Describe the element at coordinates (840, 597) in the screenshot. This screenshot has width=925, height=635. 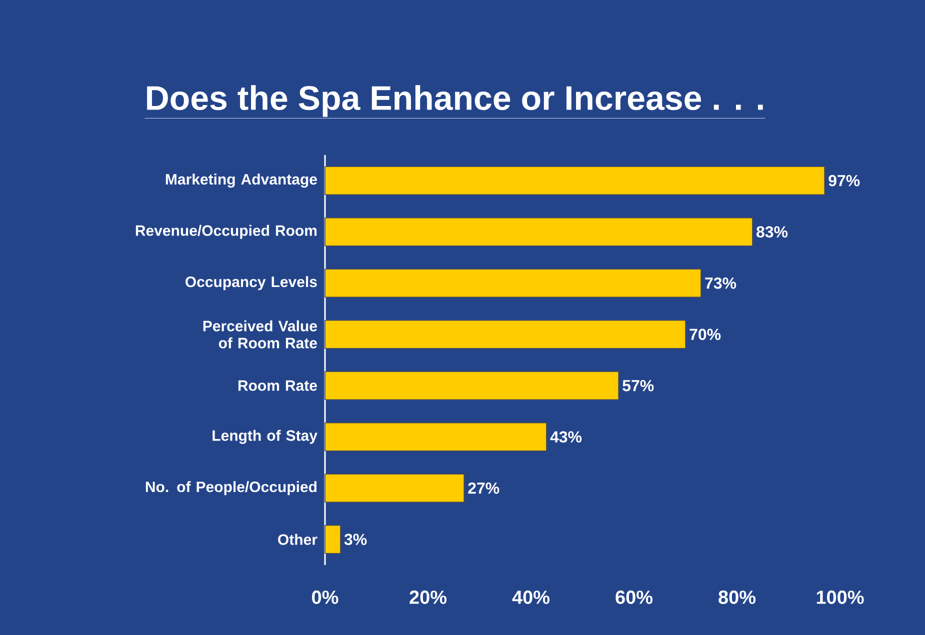
I see `x-tick-label: 100%` at that location.